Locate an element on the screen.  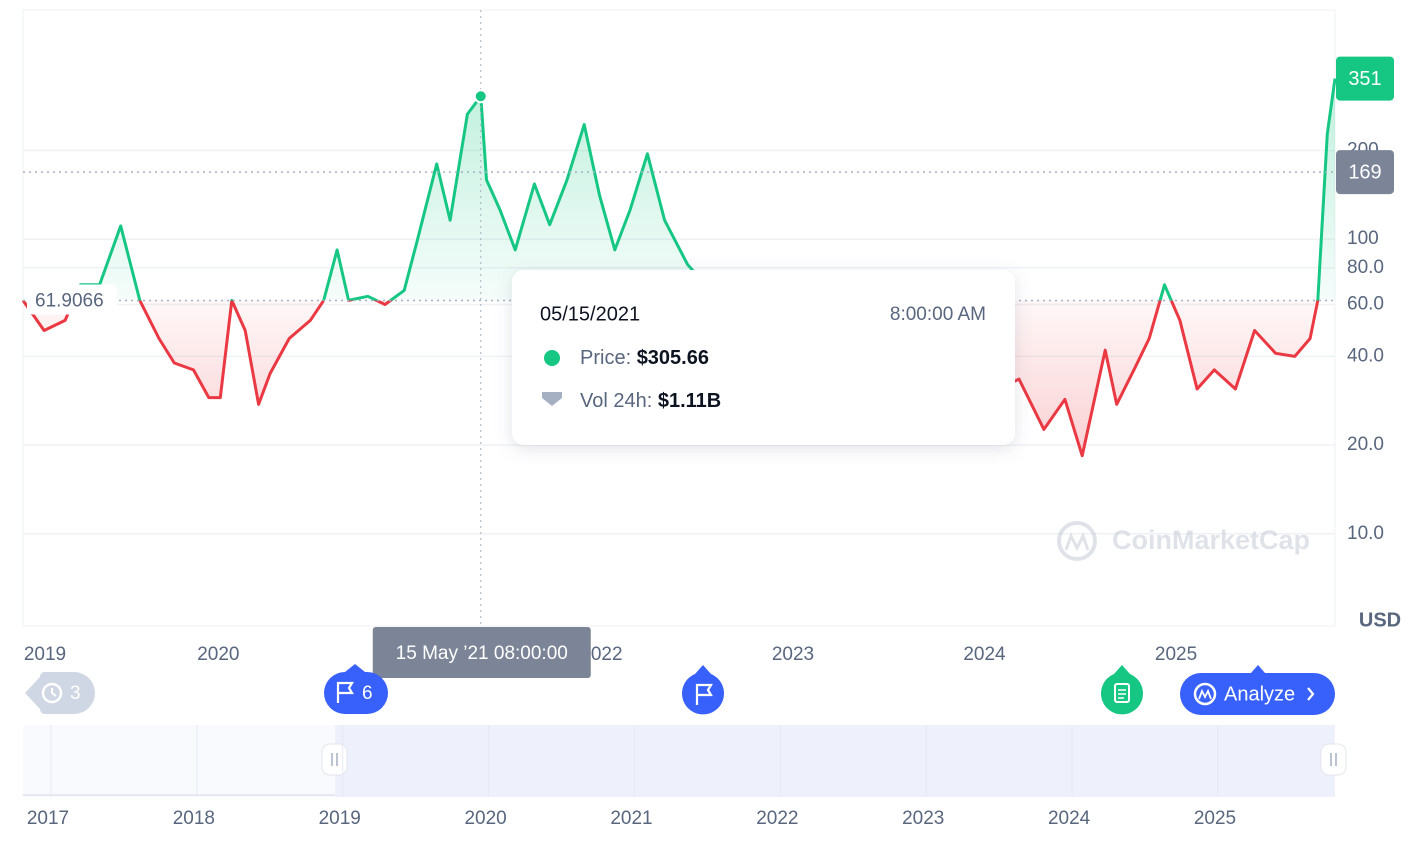
tooltip-time: 8:00:00 AM is located at coordinates (938, 314).